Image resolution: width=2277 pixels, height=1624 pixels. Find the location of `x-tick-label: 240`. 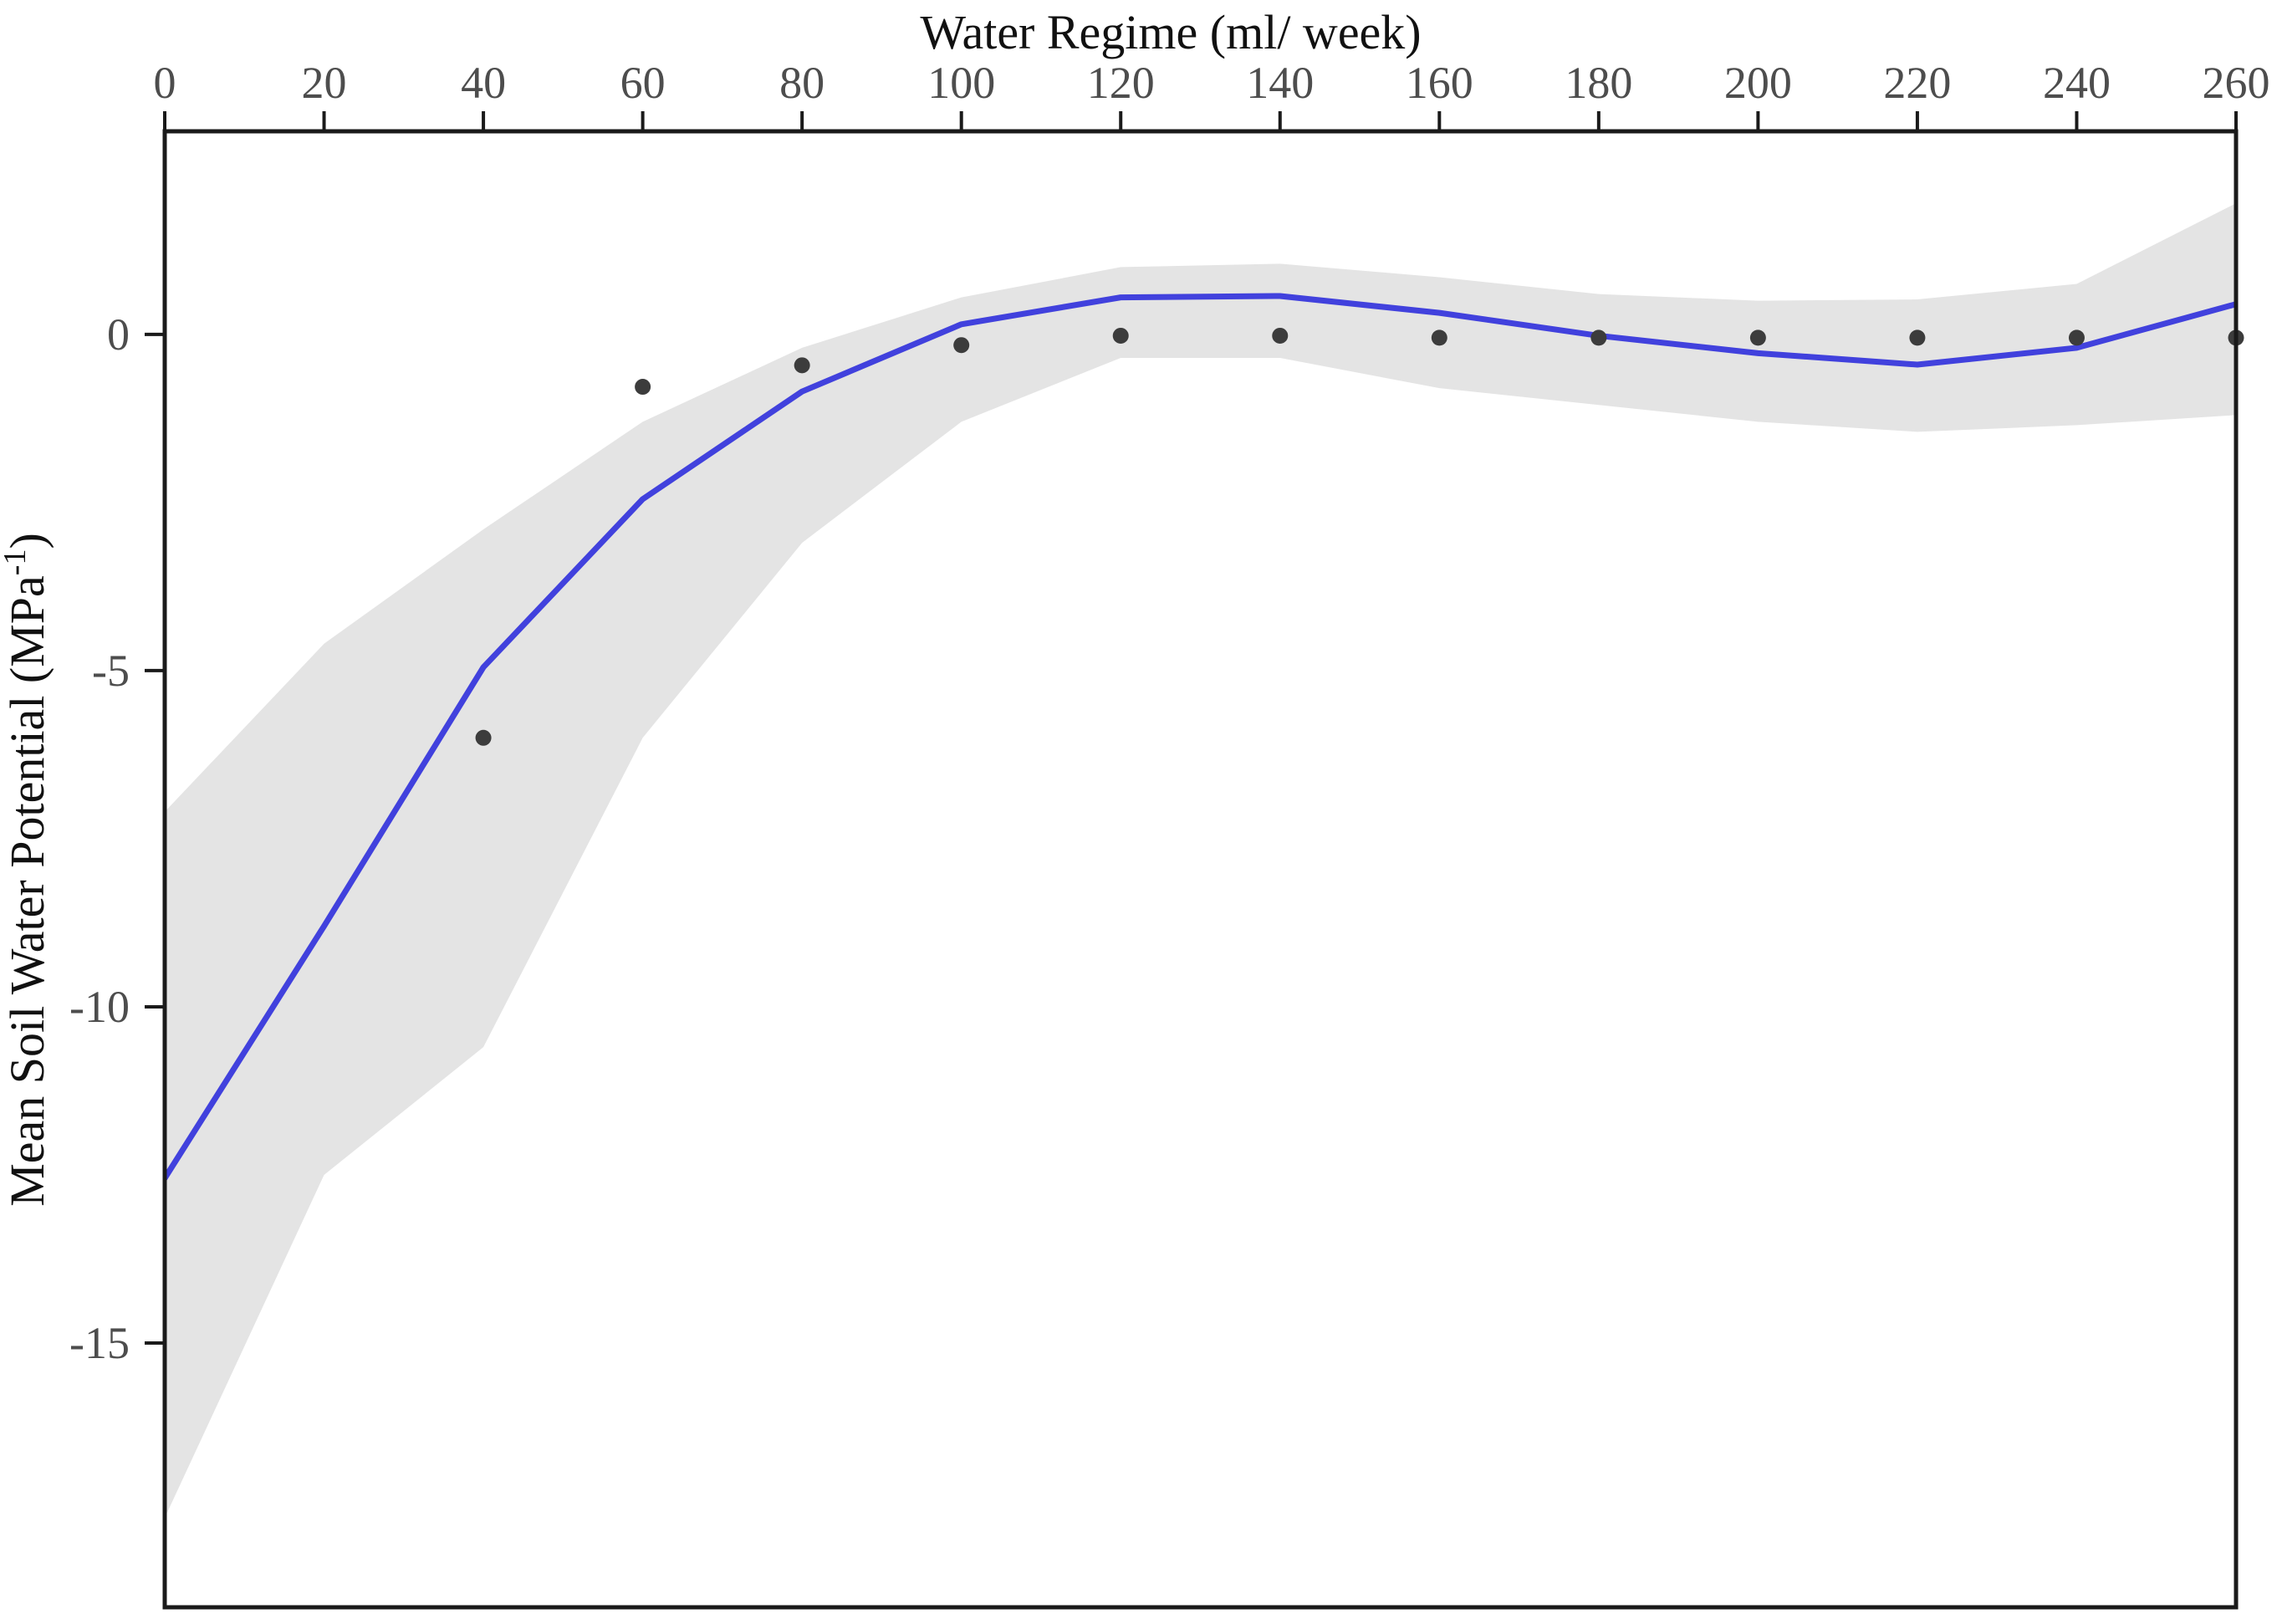

x-tick-label: 240 is located at coordinates (2077, 83).